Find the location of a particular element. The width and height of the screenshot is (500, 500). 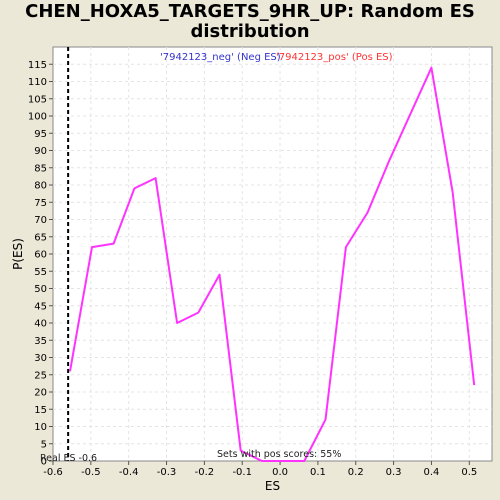

y-tick-label: 10 is located at coordinates (40, 427).